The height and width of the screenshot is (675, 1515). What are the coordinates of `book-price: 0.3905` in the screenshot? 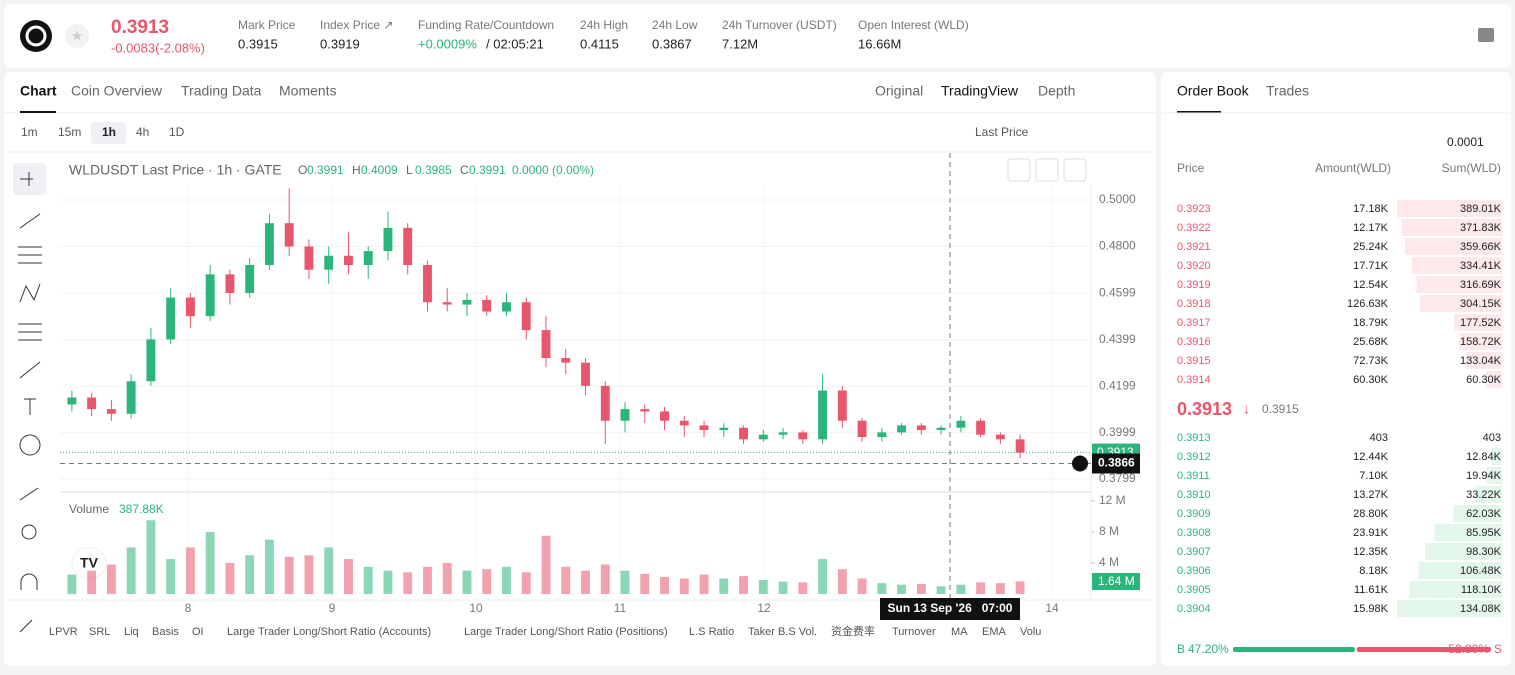 It's located at (1194, 590).